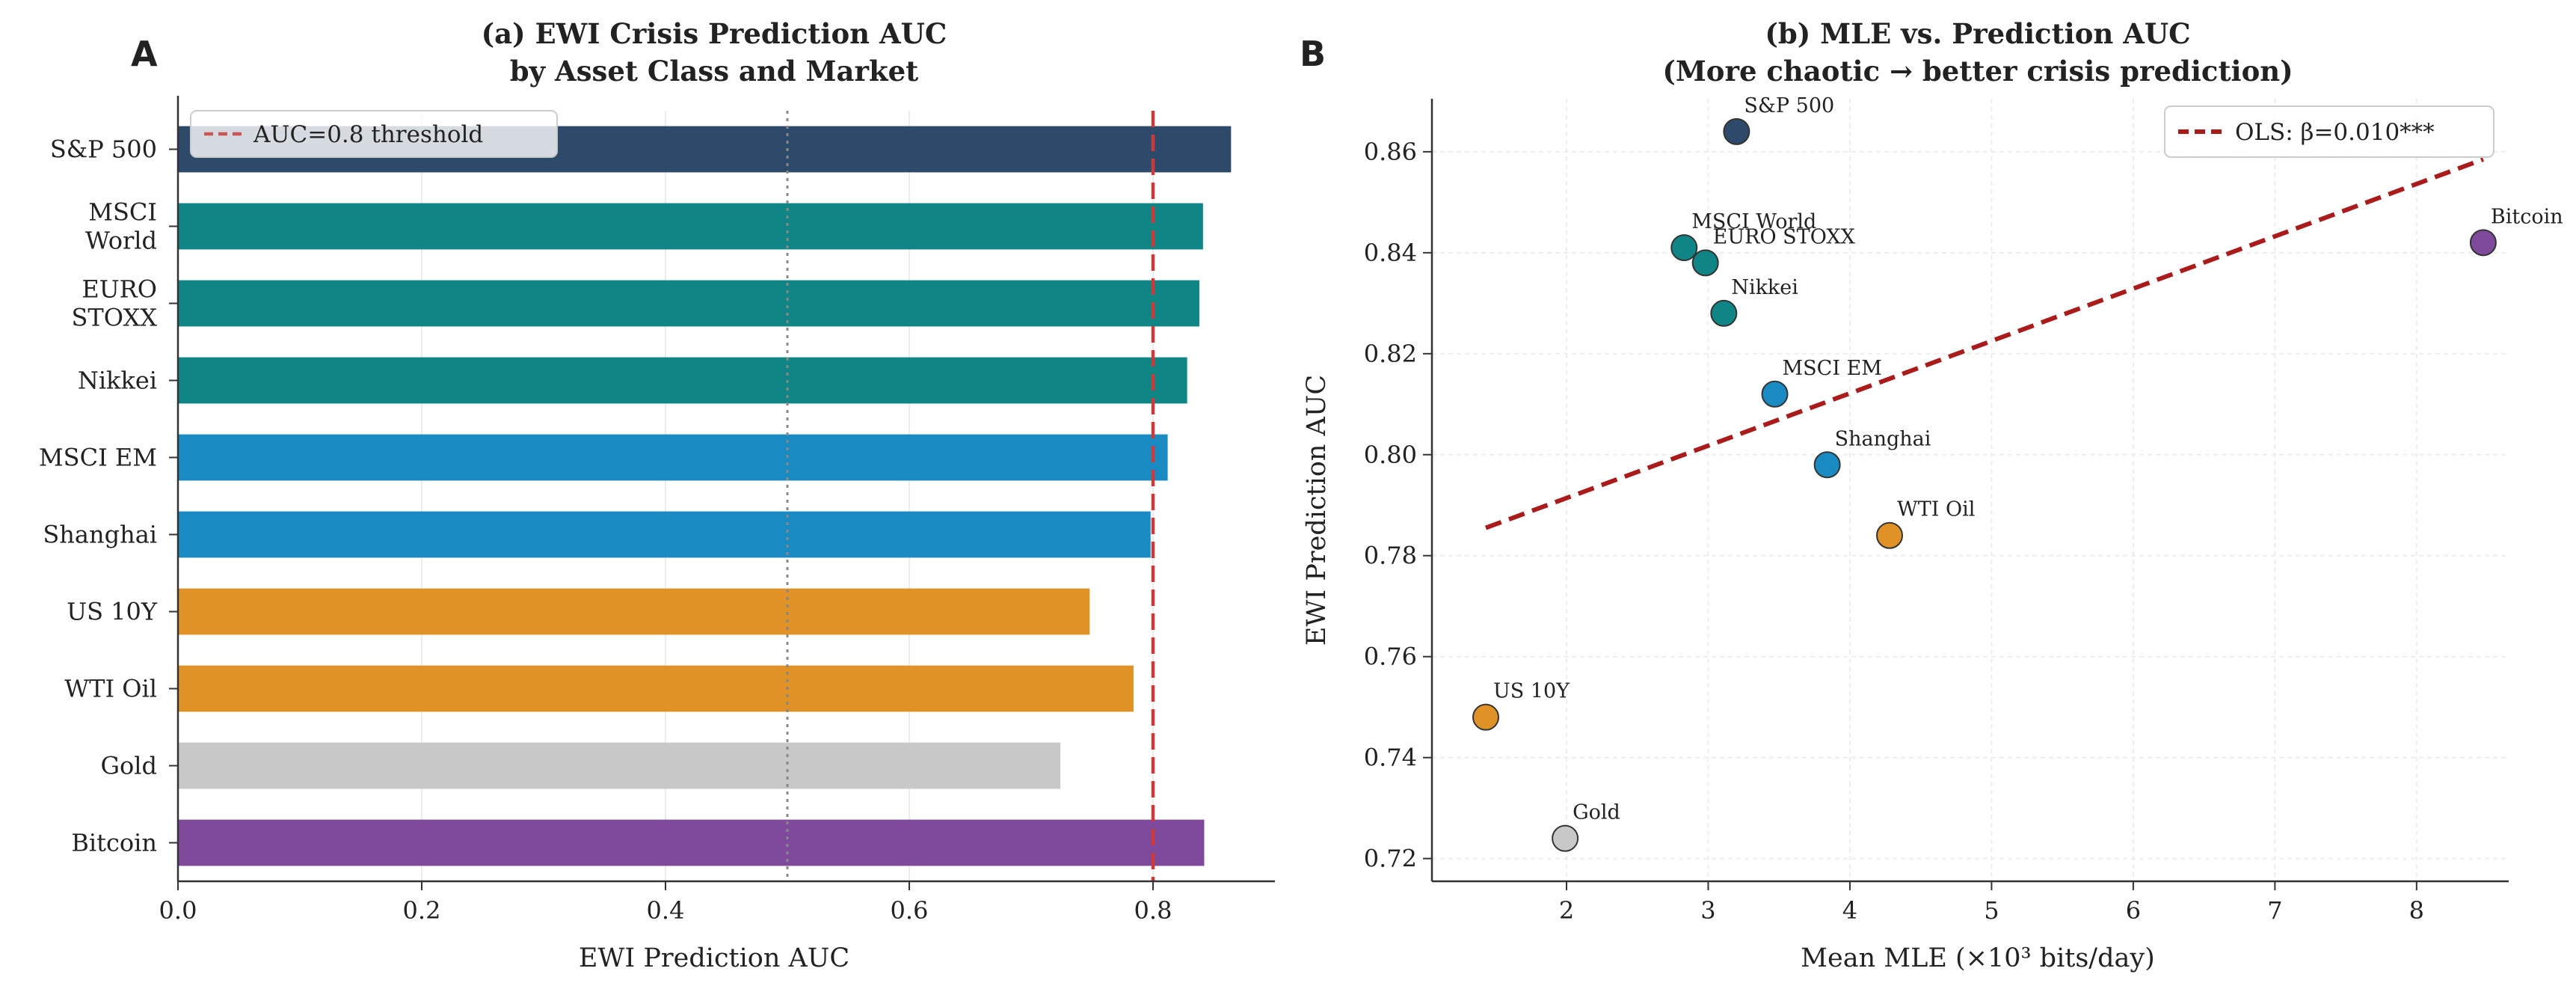  Describe the element at coordinates (1984, 344) in the screenshot. I see `ols-fit-line` at that location.